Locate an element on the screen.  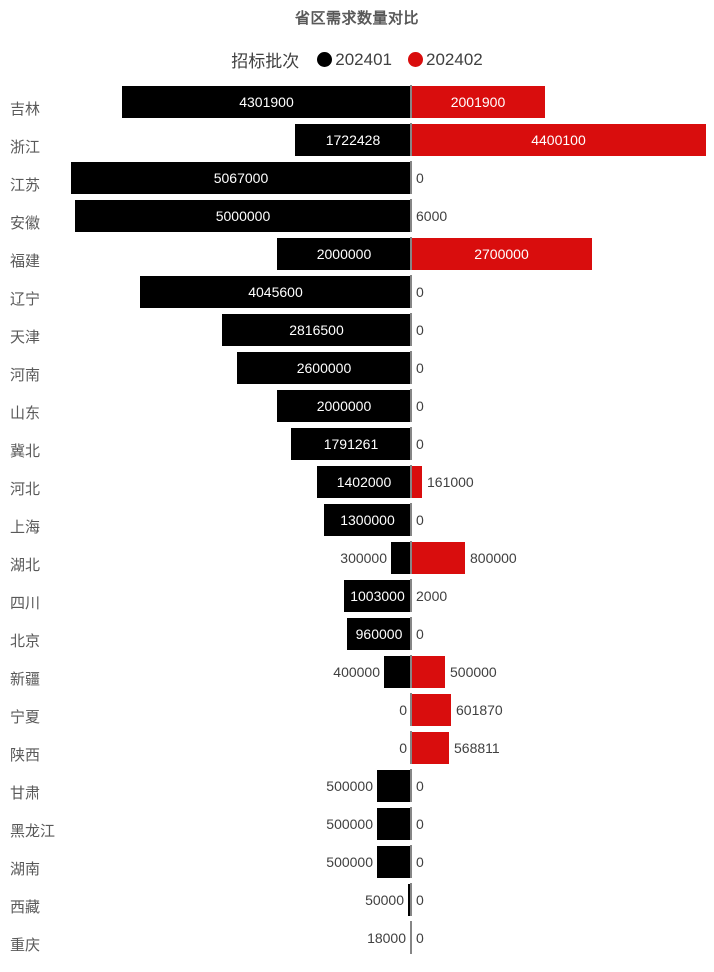
category-label: 湖北 is located at coordinates (25, 565).